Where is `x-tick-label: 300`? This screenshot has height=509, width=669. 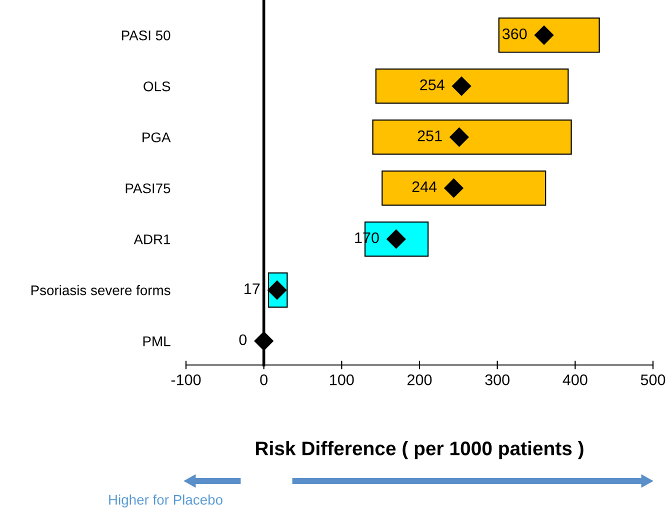 x-tick-label: 300 is located at coordinates (497, 380).